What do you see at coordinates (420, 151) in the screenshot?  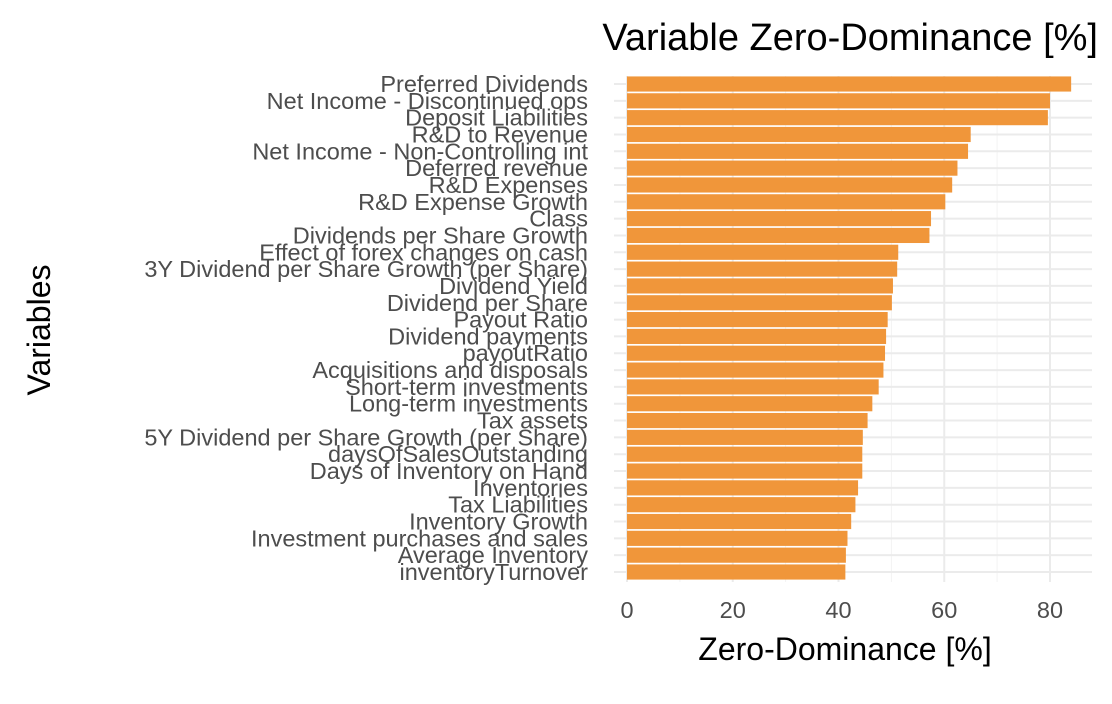 I see `category-label: Net Income - Non-Controlling int` at bounding box center [420, 151].